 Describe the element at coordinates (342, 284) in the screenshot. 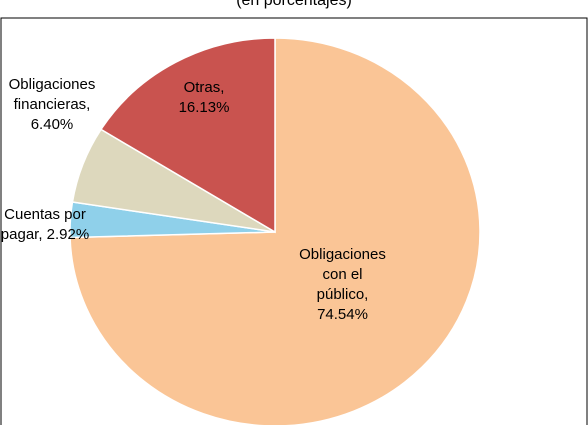

I see `data-label: Obligaciones con el público, 74.54%` at that location.